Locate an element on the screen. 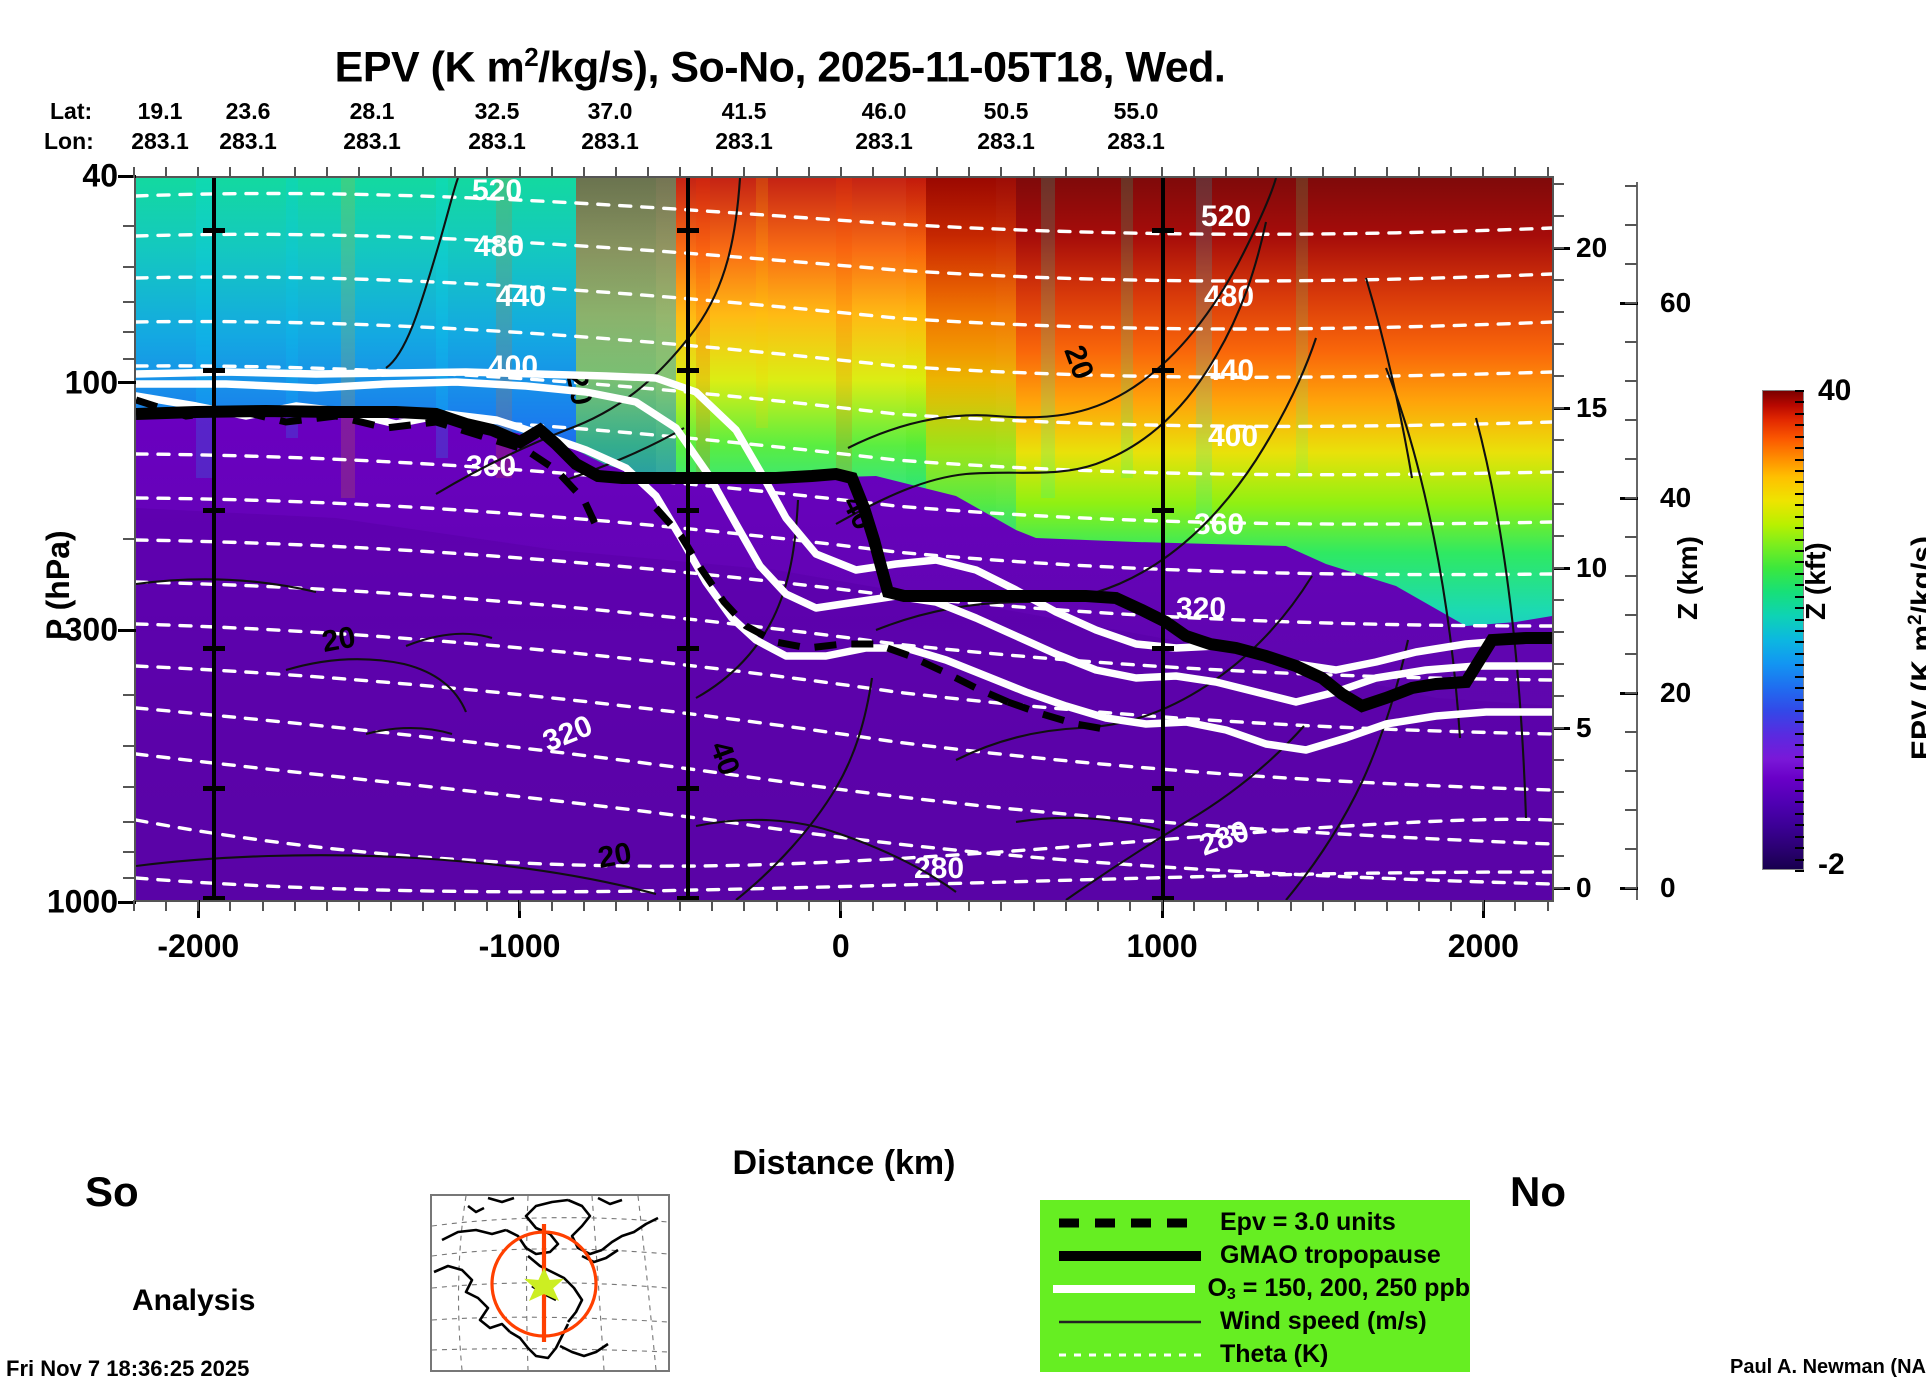 The image size is (1926, 1394). colorbar-max-label: 40 is located at coordinates (1835, 390).